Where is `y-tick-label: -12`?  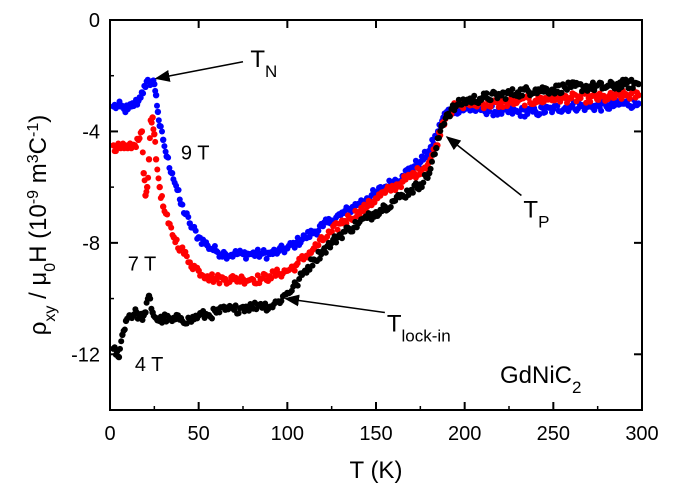 y-tick-label: -12 is located at coordinates (85, 355).